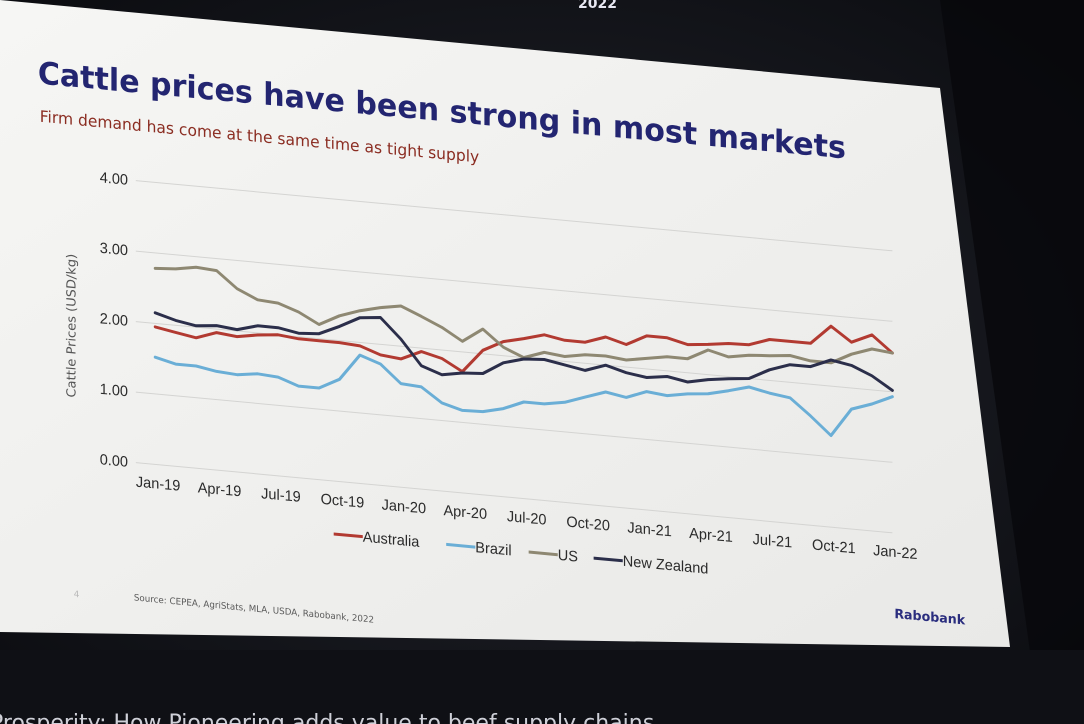 The image size is (1084, 724). I want to click on series-line-brazil, so click(523, 395).